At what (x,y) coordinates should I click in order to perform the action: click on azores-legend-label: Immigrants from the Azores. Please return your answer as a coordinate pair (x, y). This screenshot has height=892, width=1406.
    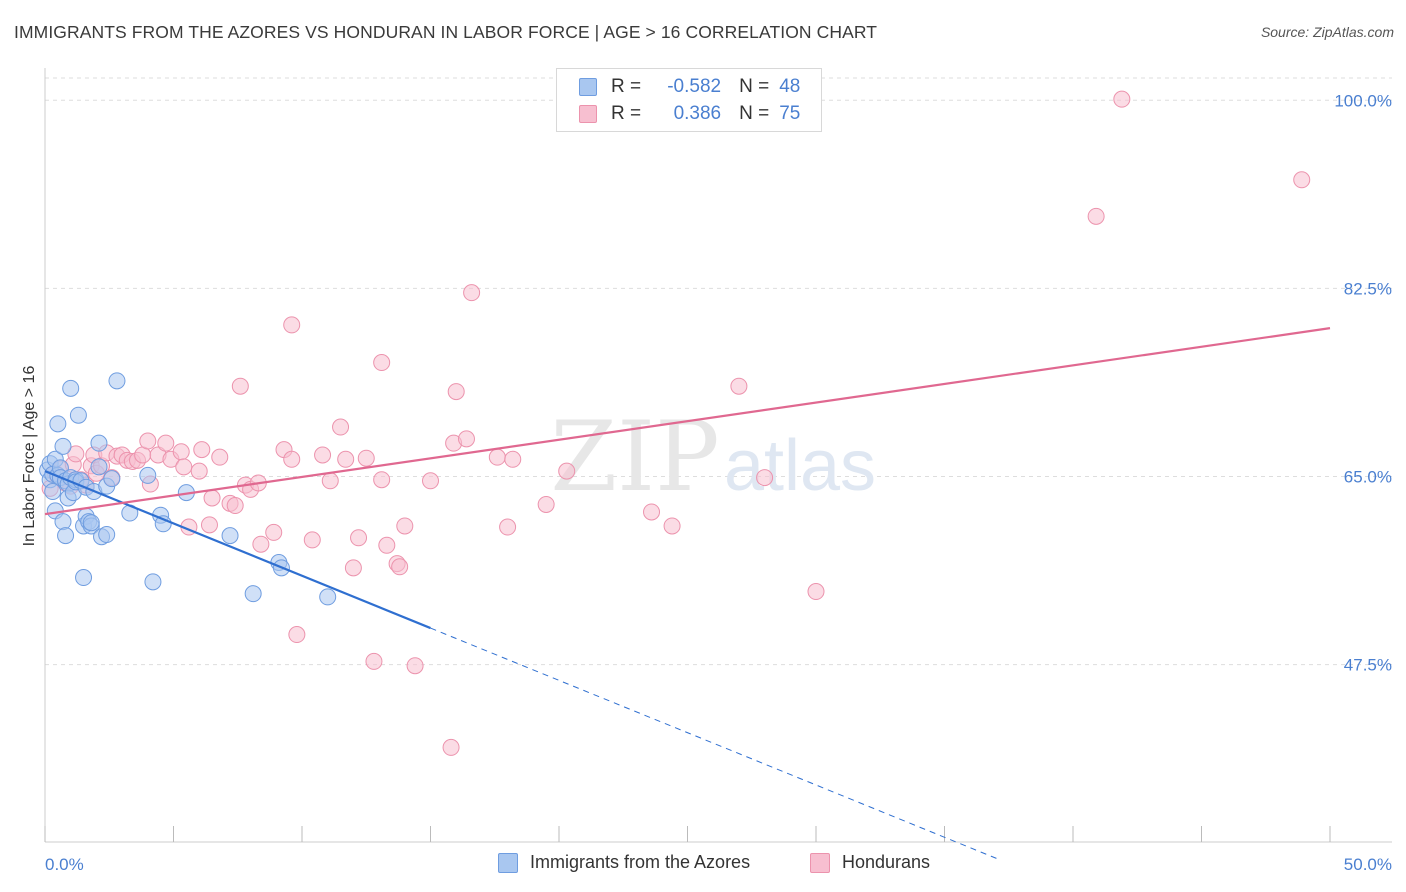
    Looking at the image, I should click on (640, 862).